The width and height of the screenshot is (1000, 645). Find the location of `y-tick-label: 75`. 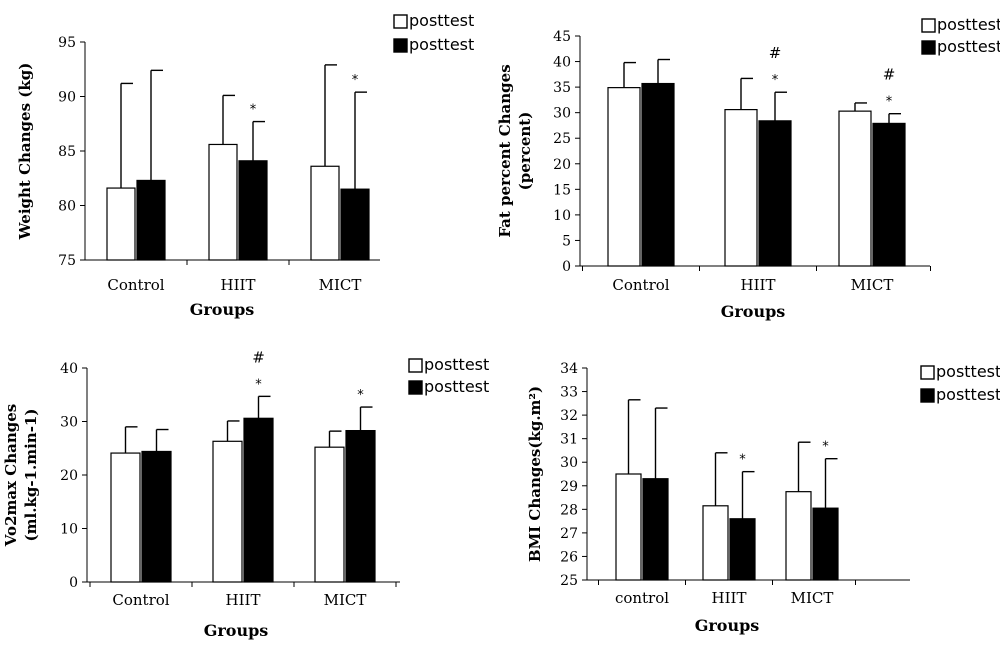

y-tick-label: 75 is located at coordinates (67, 261).